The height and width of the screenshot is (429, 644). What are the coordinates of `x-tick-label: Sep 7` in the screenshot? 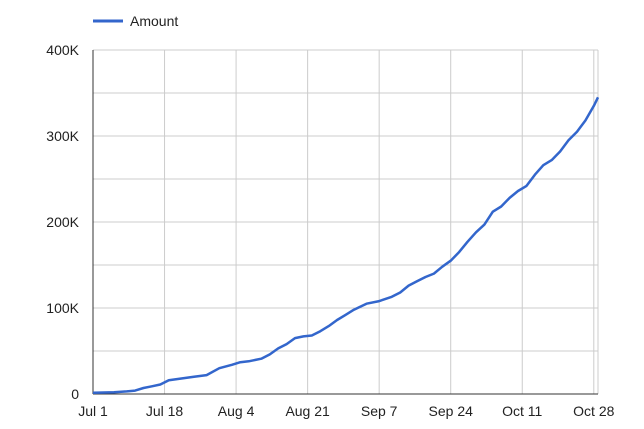 It's located at (379, 411).